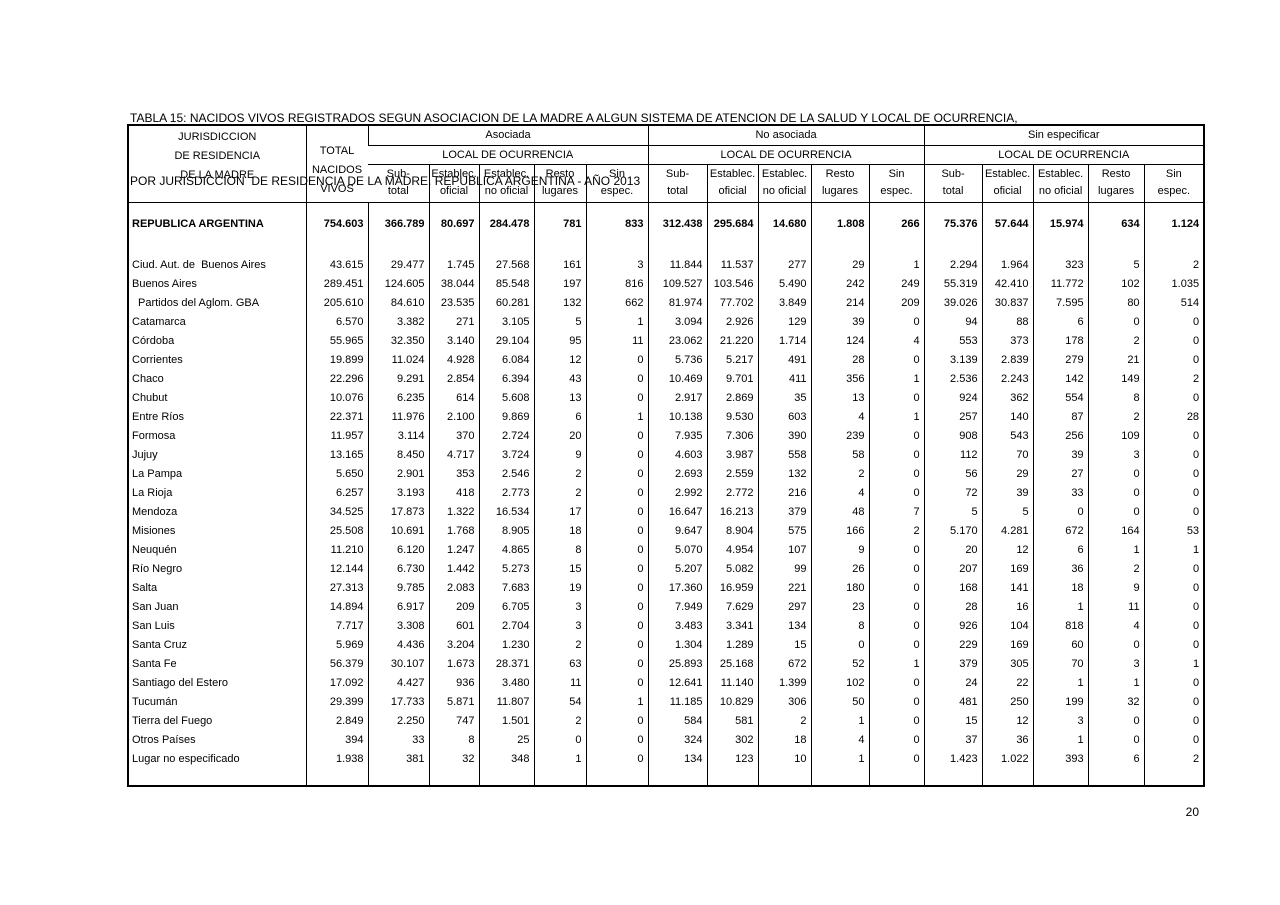  What do you see at coordinates (1060, 473) in the screenshot?
I see `value-cell: 27` at bounding box center [1060, 473].